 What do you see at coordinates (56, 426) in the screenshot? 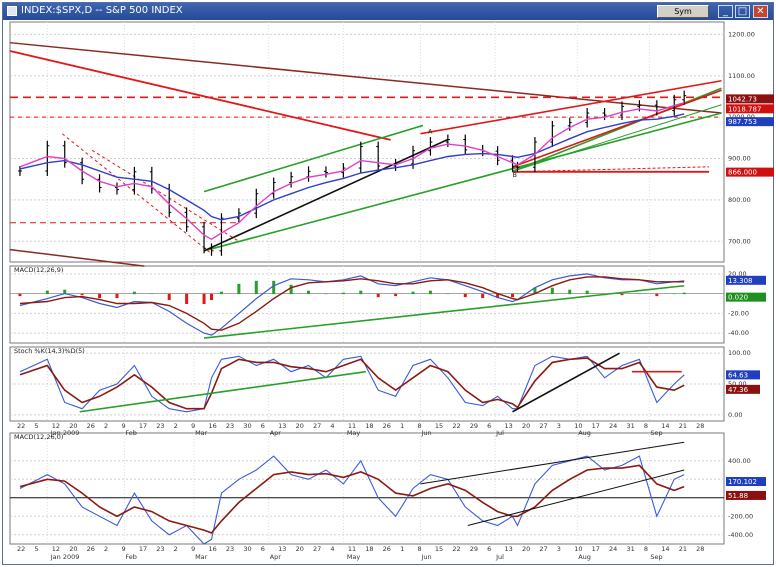
I see `x-tick-label: 12` at bounding box center [56, 426].